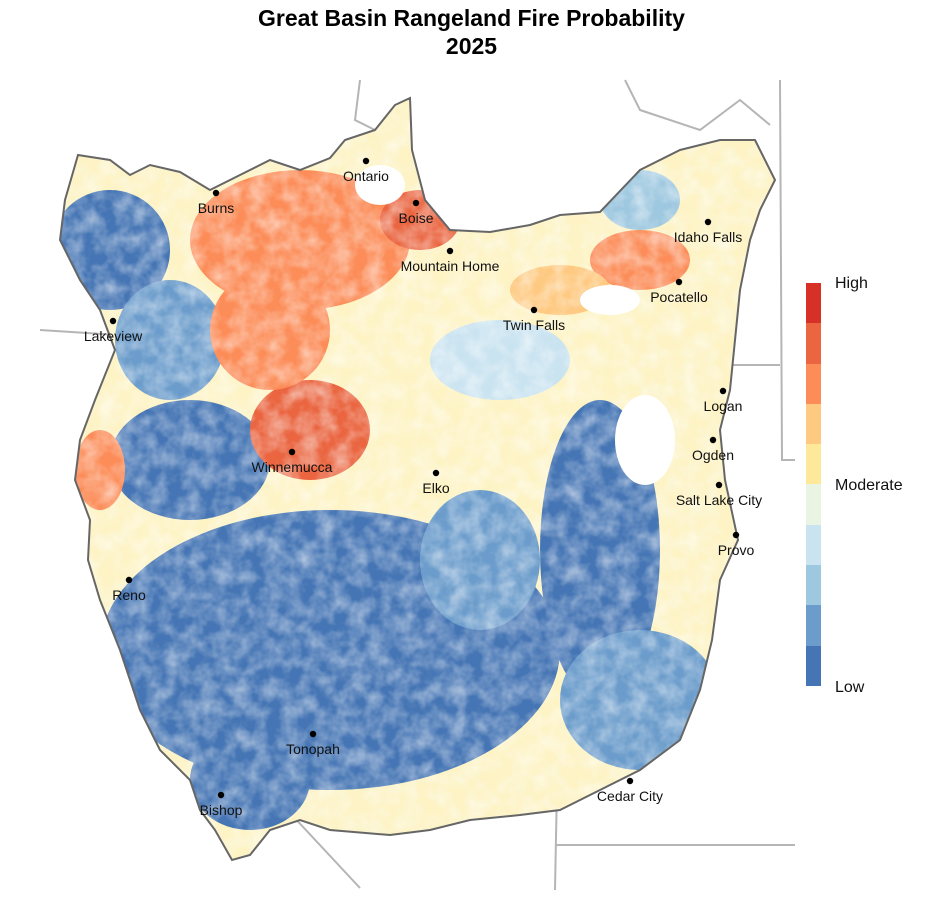 The image size is (943, 910). Describe the element at coordinates (292, 467) in the screenshot. I see `city-label: Winnemucca` at that location.